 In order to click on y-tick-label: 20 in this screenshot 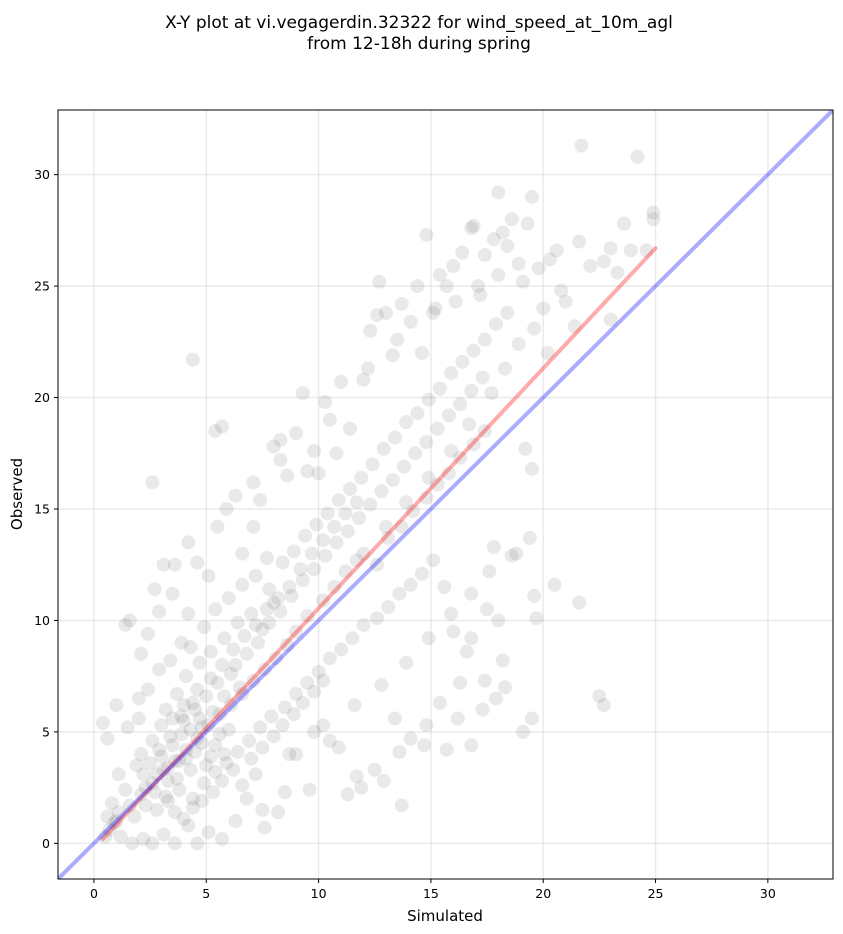, I will do `click(42, 397)`.